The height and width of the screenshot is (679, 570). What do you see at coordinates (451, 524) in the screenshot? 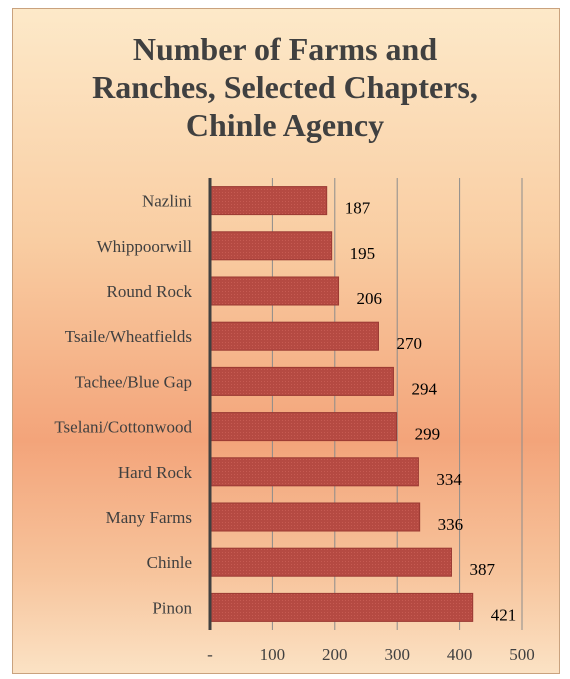
I see `data-label: 336` at bounding box center [451, 524].